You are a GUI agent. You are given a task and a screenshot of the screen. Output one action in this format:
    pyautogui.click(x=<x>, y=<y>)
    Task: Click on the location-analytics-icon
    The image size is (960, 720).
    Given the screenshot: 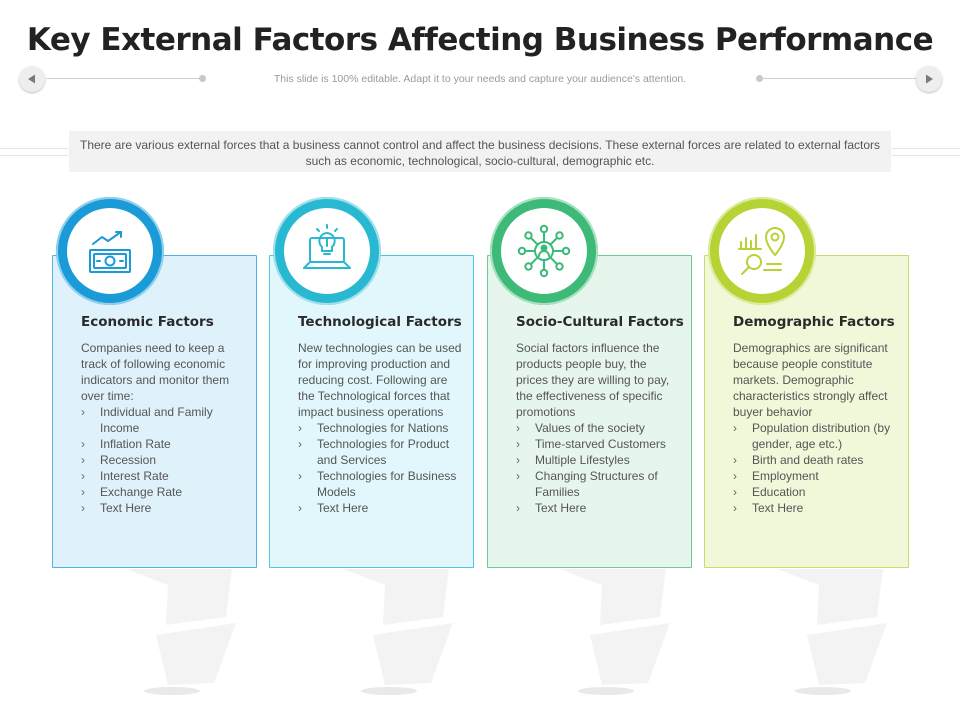 What is the action you would take?
    pyautogui.click(x=761, y=251)
    